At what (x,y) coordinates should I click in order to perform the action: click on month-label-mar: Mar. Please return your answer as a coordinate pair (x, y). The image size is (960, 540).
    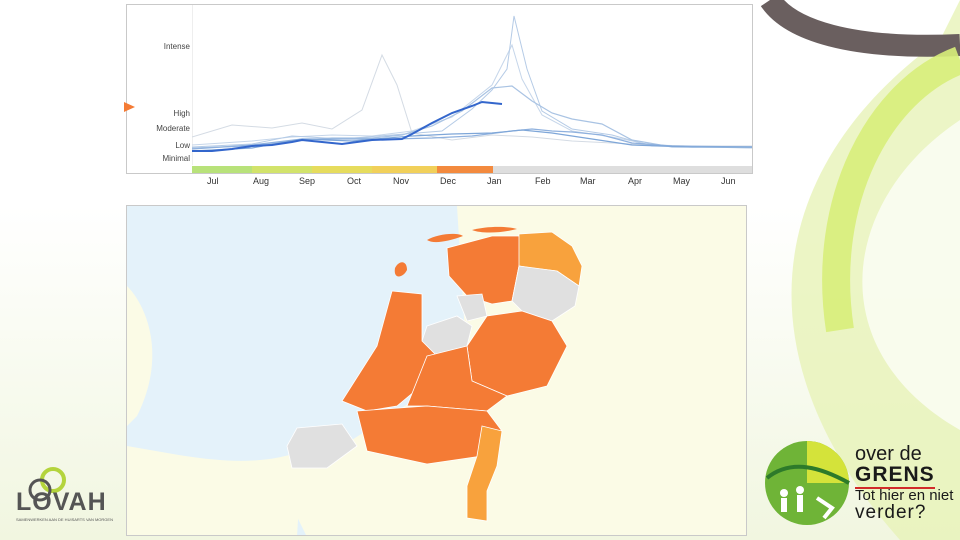
    Looking at the image, I should click on (588, 181).